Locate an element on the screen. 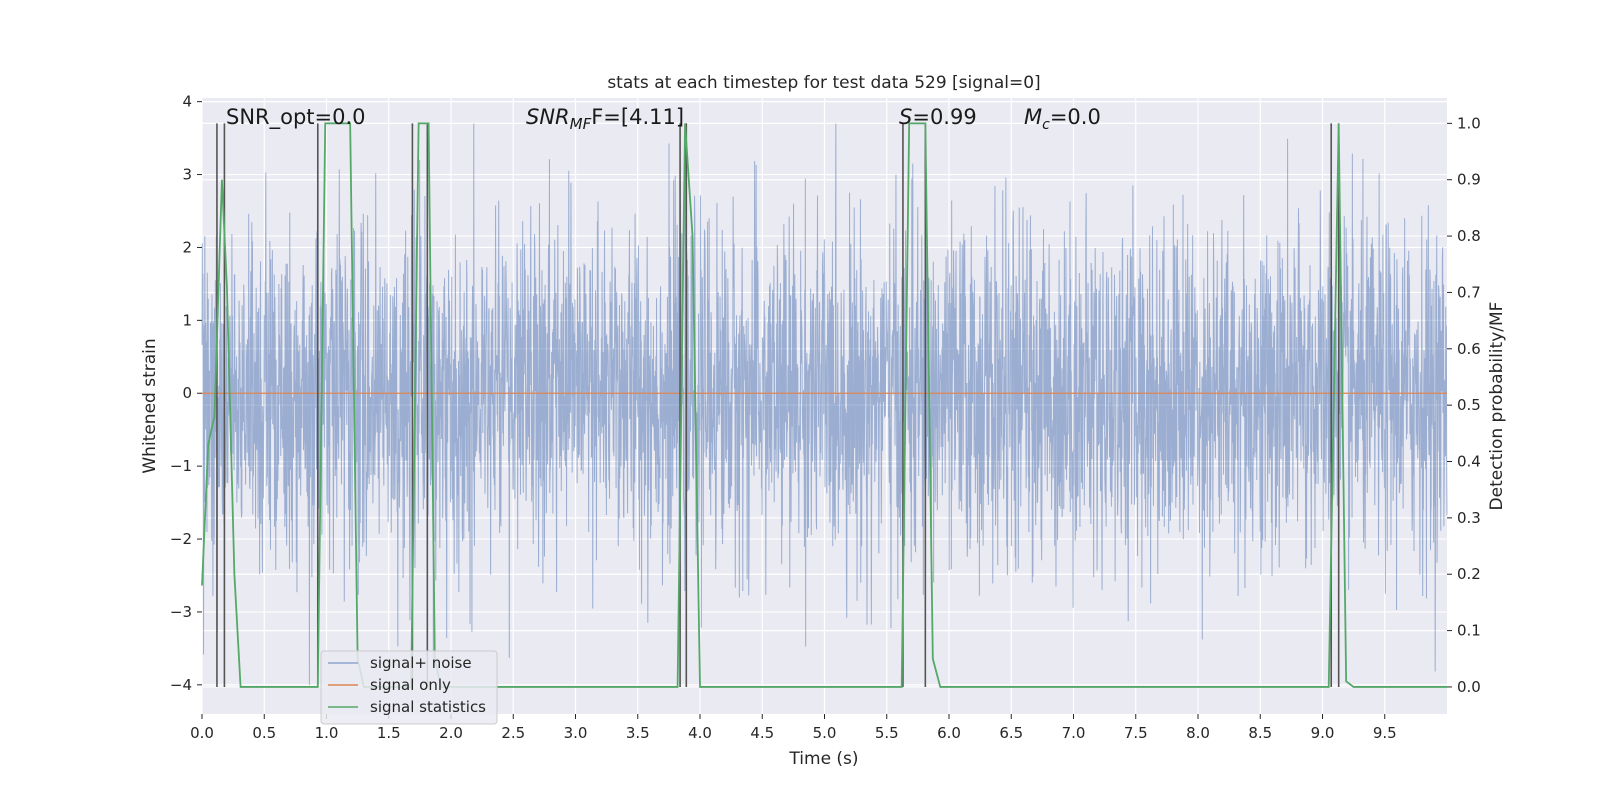 This screenshot has height=800, width=1600. mc-annotation: Mc=0.0 is located at coordinates (1062, 119).